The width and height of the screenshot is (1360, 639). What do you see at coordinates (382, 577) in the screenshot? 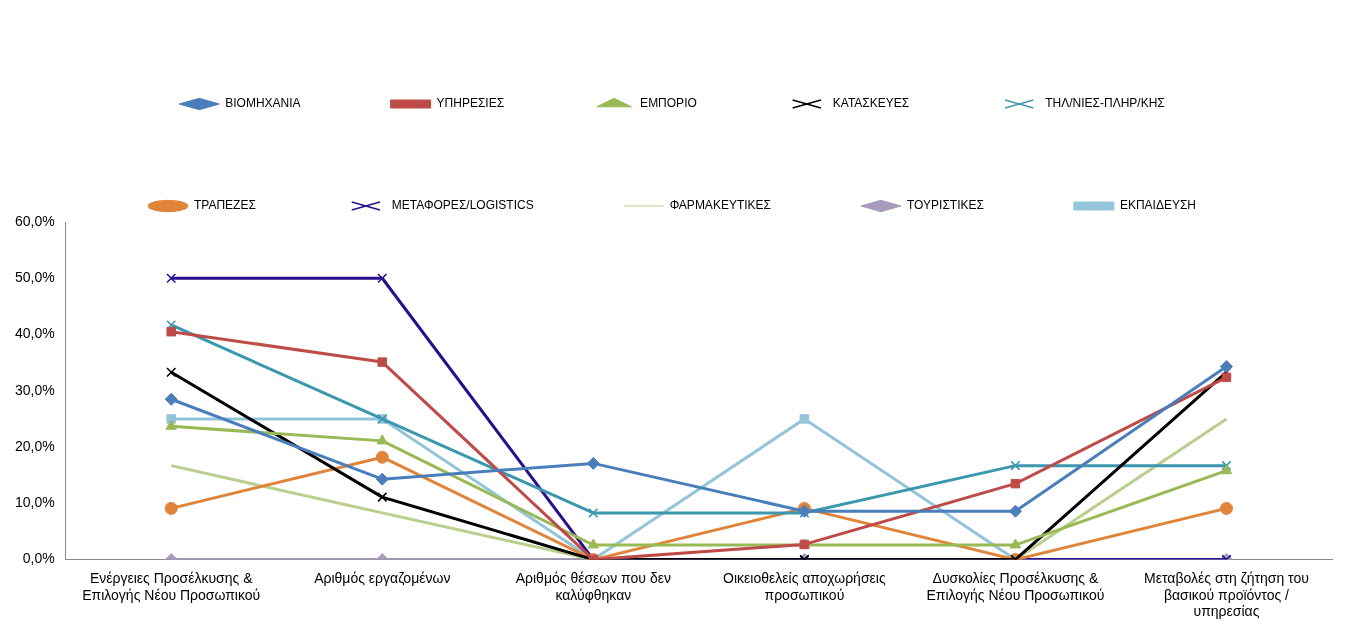
I see `x-tick-label: Αριθμός εργαζομένων` at bounding box center [382, 577].